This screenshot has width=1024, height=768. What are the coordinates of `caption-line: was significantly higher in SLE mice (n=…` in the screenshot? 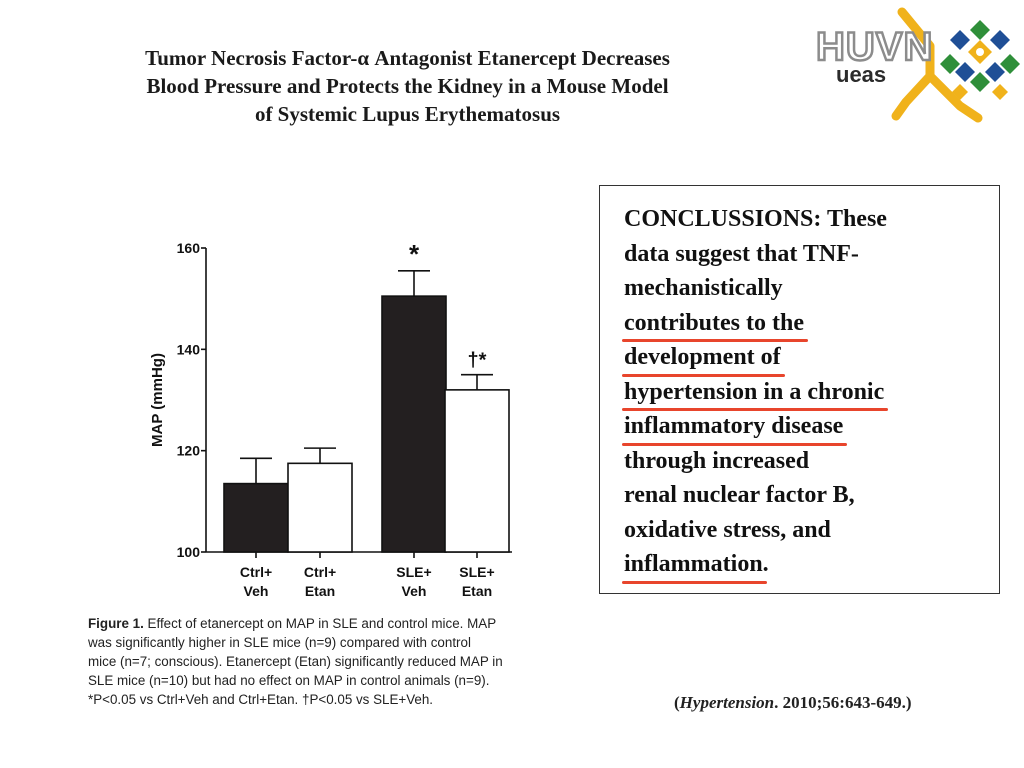 It's located at (279, 642).